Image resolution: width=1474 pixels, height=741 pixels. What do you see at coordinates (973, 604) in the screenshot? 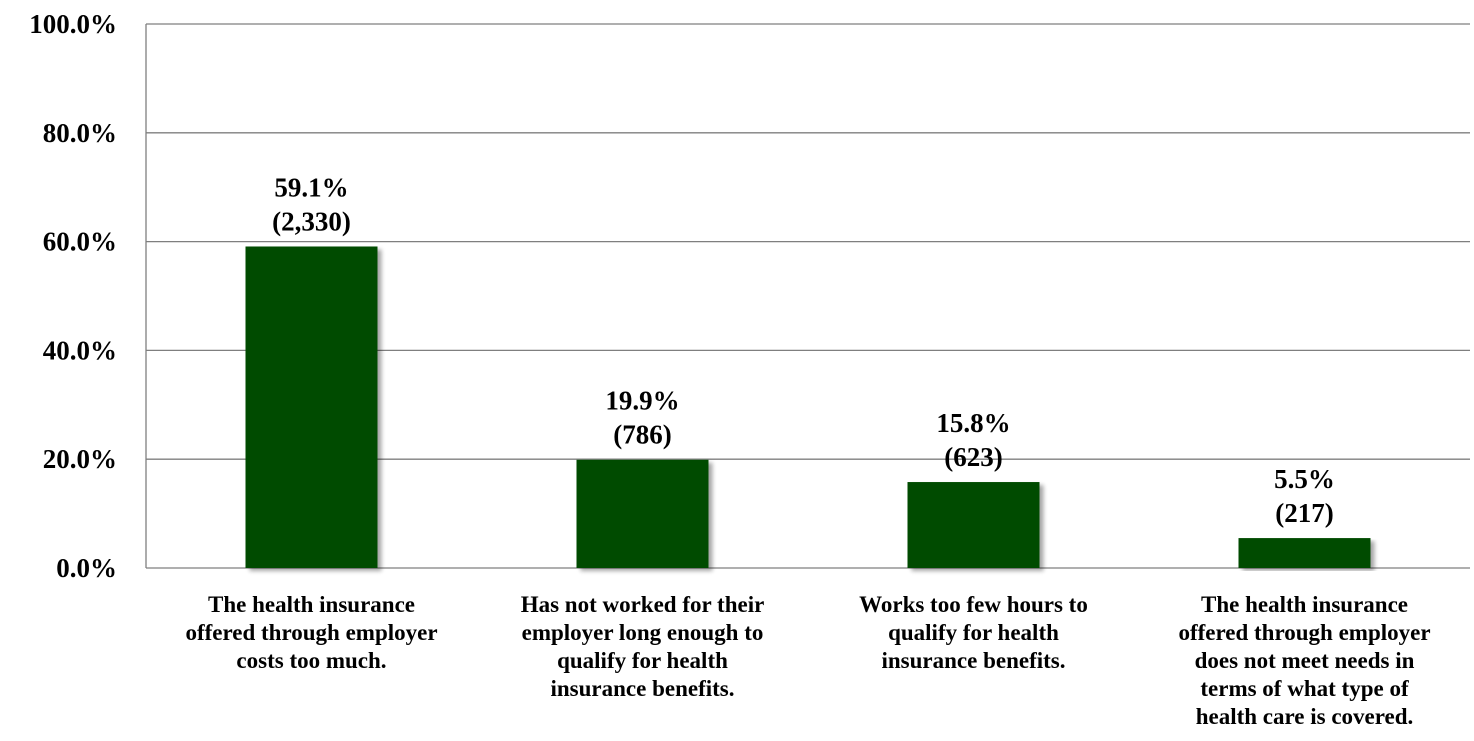
I see `x-category-label: Works too few hours to` at bounding box center [973, 604].